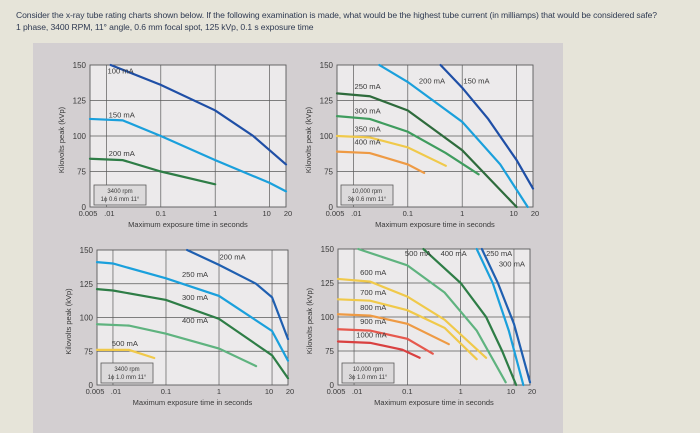 The image size is (700, 433). What do you see at coordinates (371, 334) in the screenshot?
I see `series-label: 1000 mA` at bounding box center [371, 334].